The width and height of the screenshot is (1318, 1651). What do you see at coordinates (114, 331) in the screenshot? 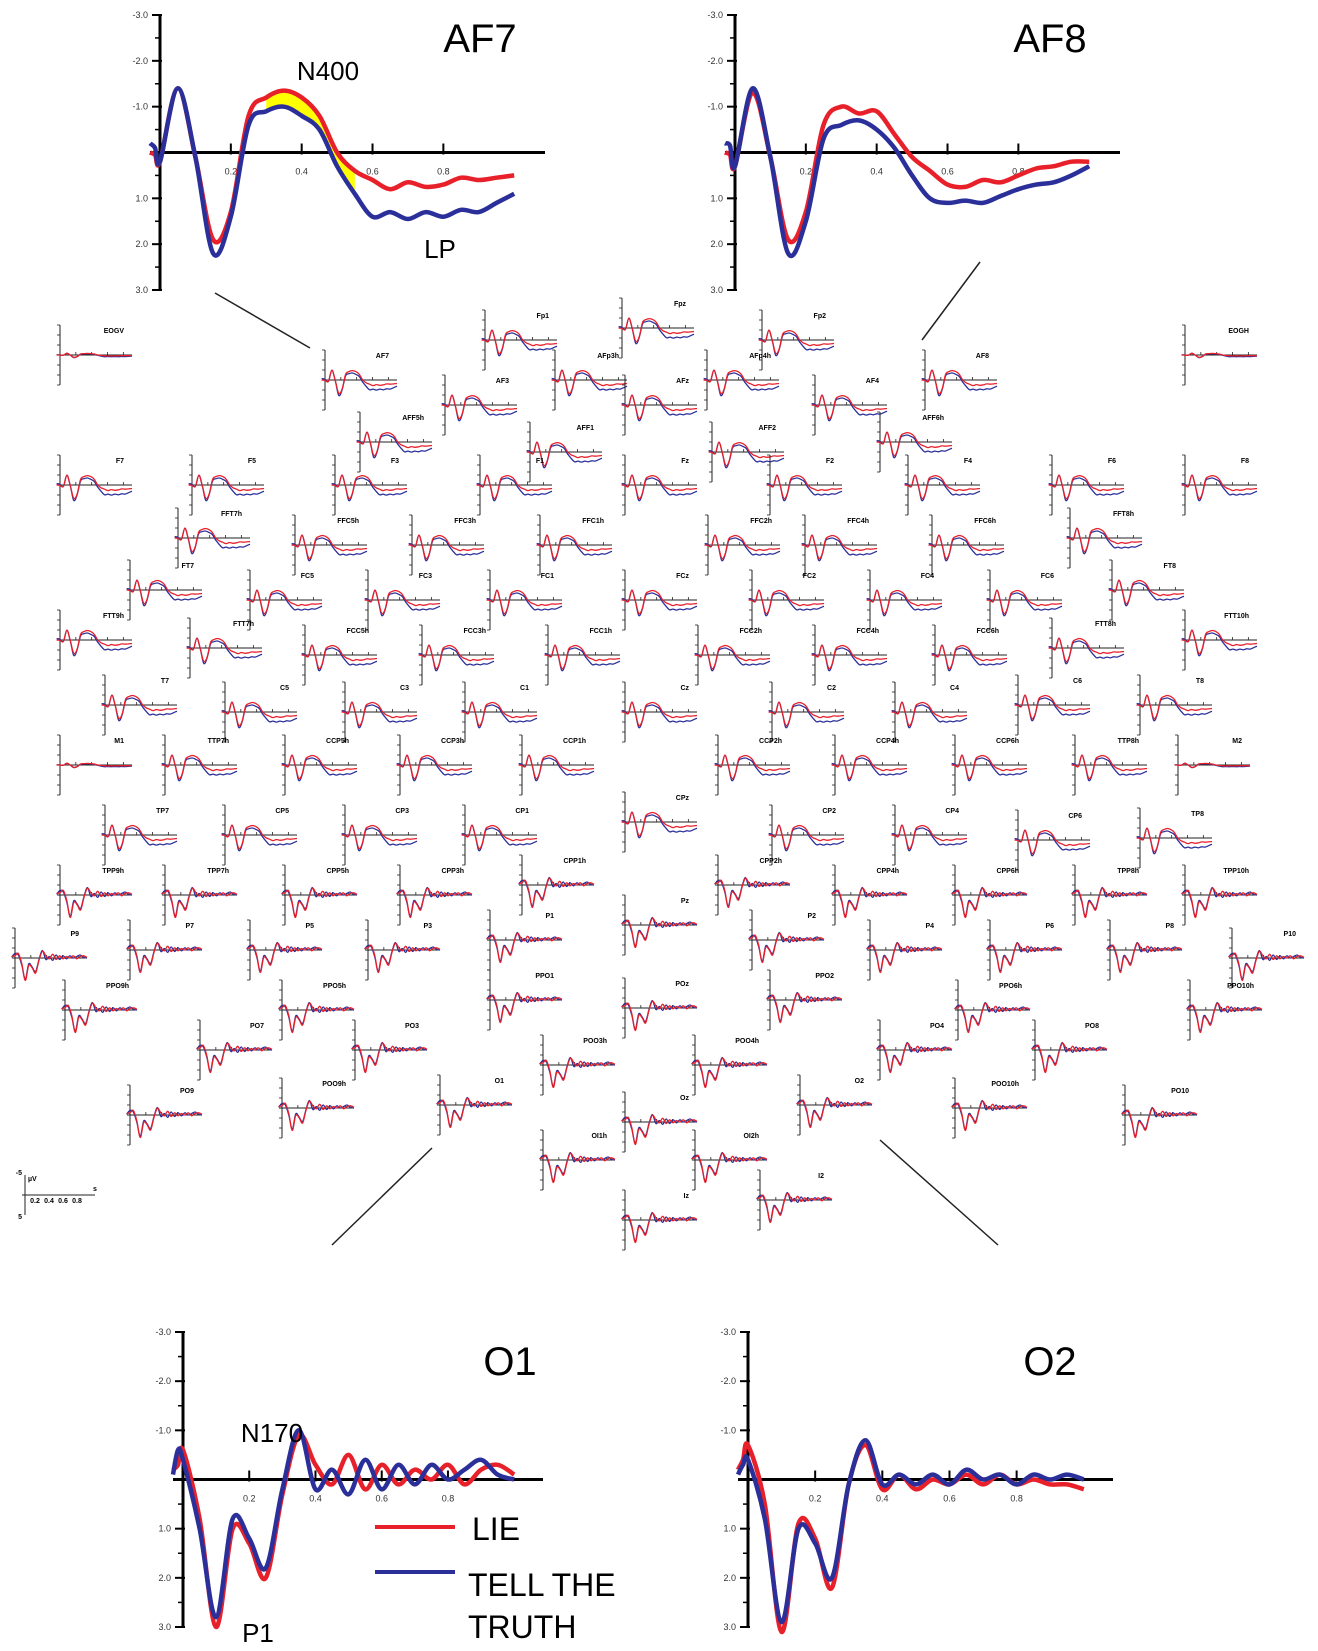
I see `electrode-label: EOGV` at bounding box center [114, 331].